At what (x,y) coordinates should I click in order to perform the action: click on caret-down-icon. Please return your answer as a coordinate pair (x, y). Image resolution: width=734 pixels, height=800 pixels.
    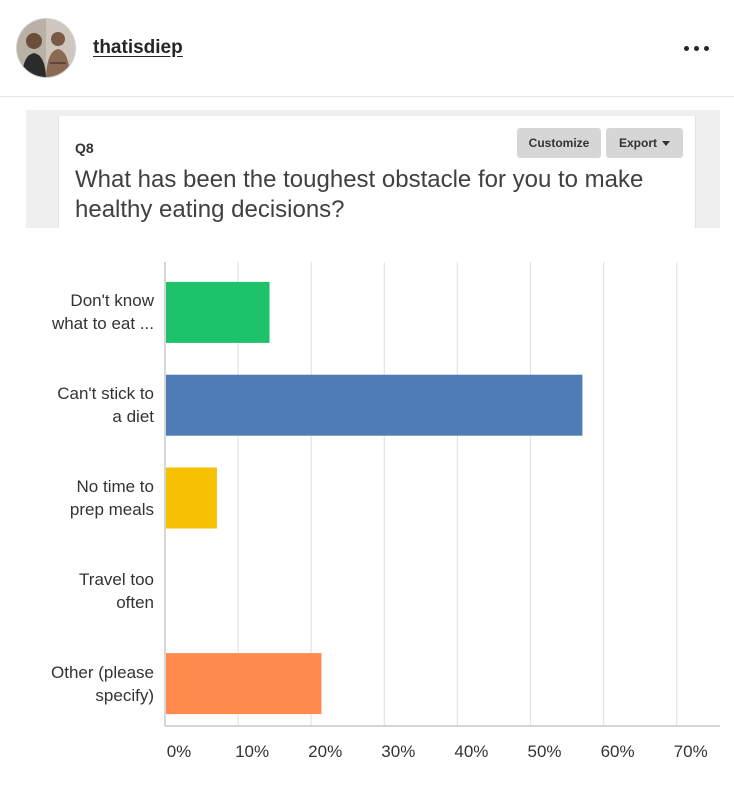
    Looking at the image, I should click on (666, 144).